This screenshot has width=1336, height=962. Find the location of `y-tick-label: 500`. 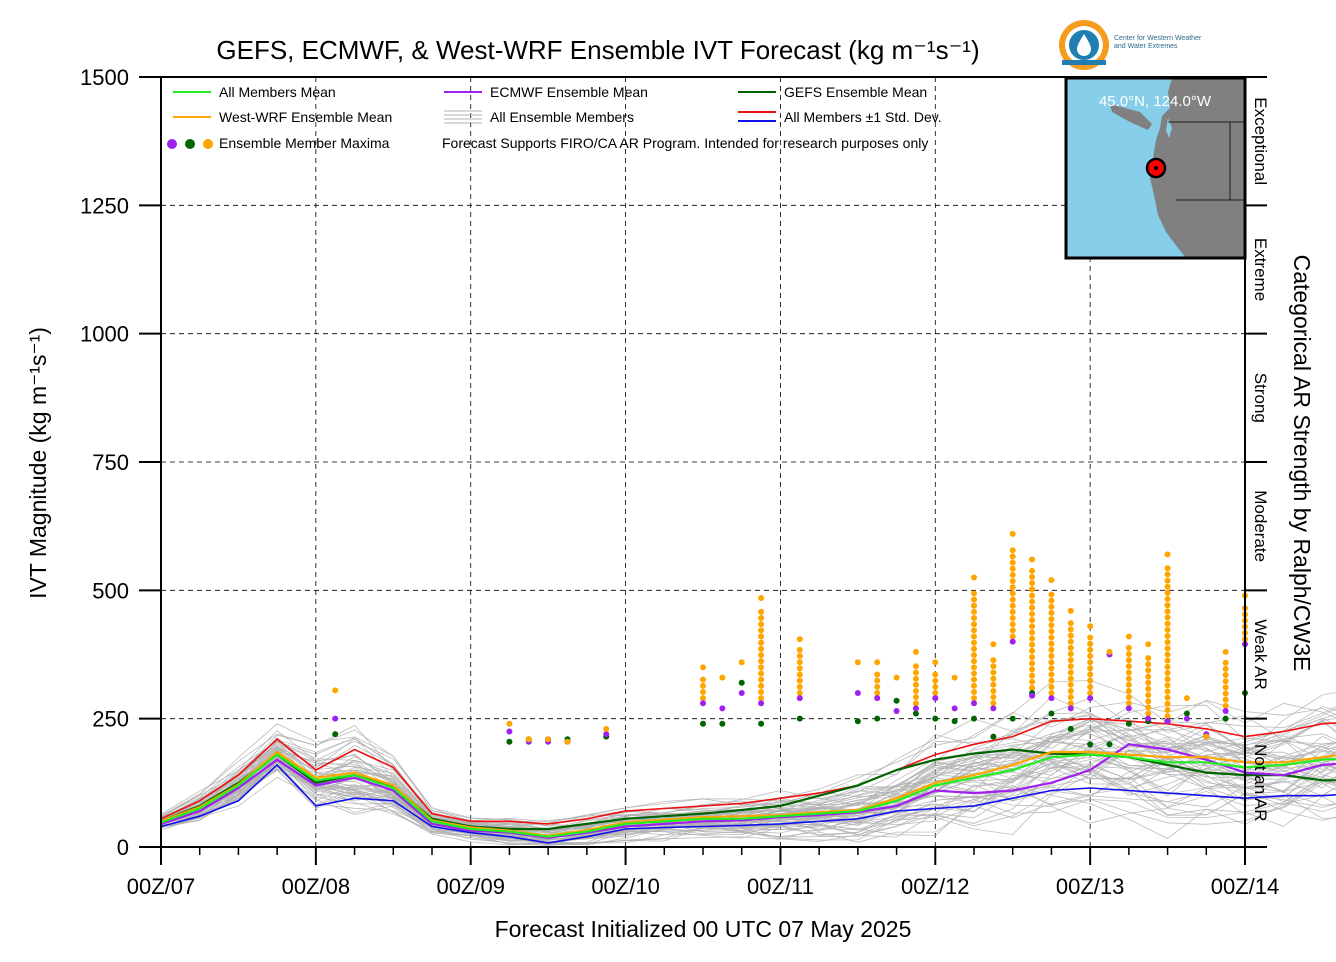

y-tick-label: 500 is located at coordinates (110, 590).